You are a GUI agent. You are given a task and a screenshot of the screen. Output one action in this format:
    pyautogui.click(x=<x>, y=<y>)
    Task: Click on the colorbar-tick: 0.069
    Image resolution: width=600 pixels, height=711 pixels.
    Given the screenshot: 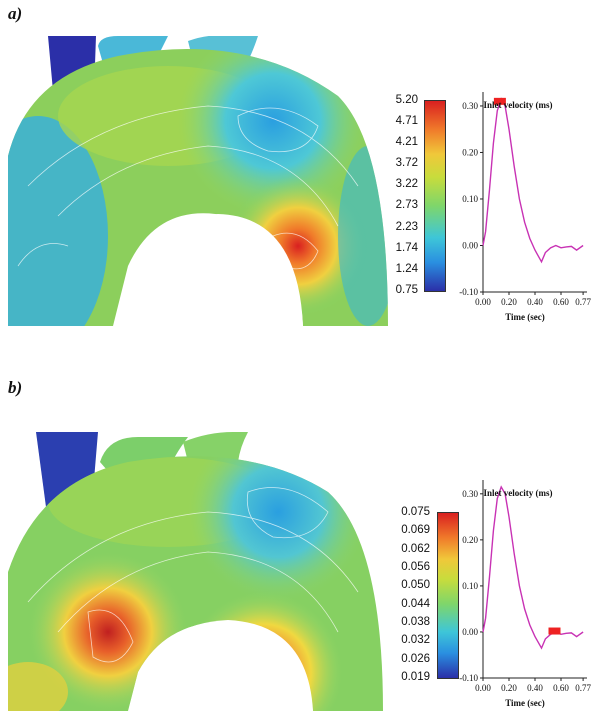 What is the action you would take?
    pyautogui.click(x=415, y=530)
    